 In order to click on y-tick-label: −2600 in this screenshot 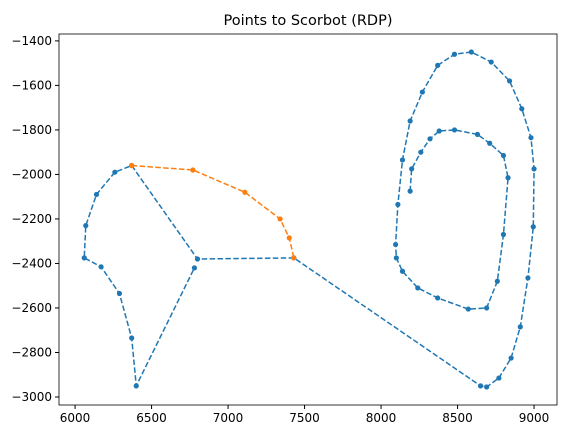, I will do `click(31, 308)`.